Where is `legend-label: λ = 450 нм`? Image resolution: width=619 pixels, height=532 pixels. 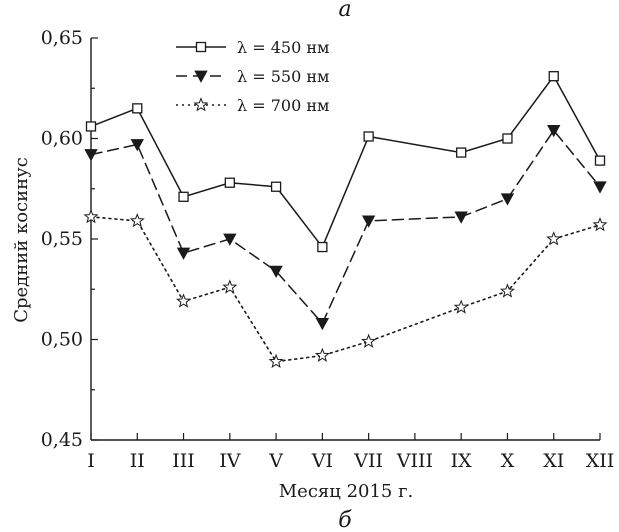 legend-label: λ = 450 нм is located at coordinates (283, 47).